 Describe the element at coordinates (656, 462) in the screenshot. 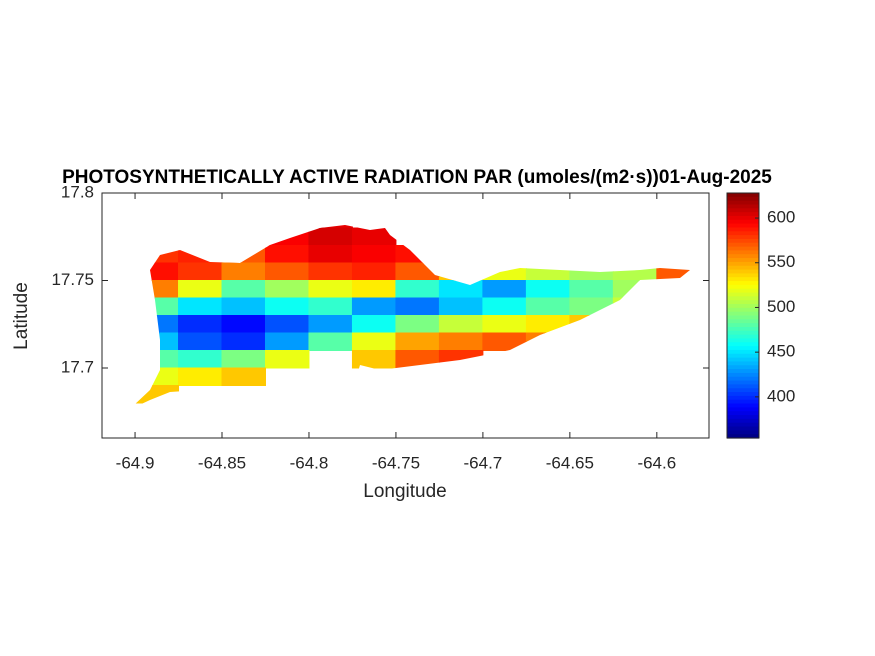

I see `x-tick-label: -64.6` at that location.